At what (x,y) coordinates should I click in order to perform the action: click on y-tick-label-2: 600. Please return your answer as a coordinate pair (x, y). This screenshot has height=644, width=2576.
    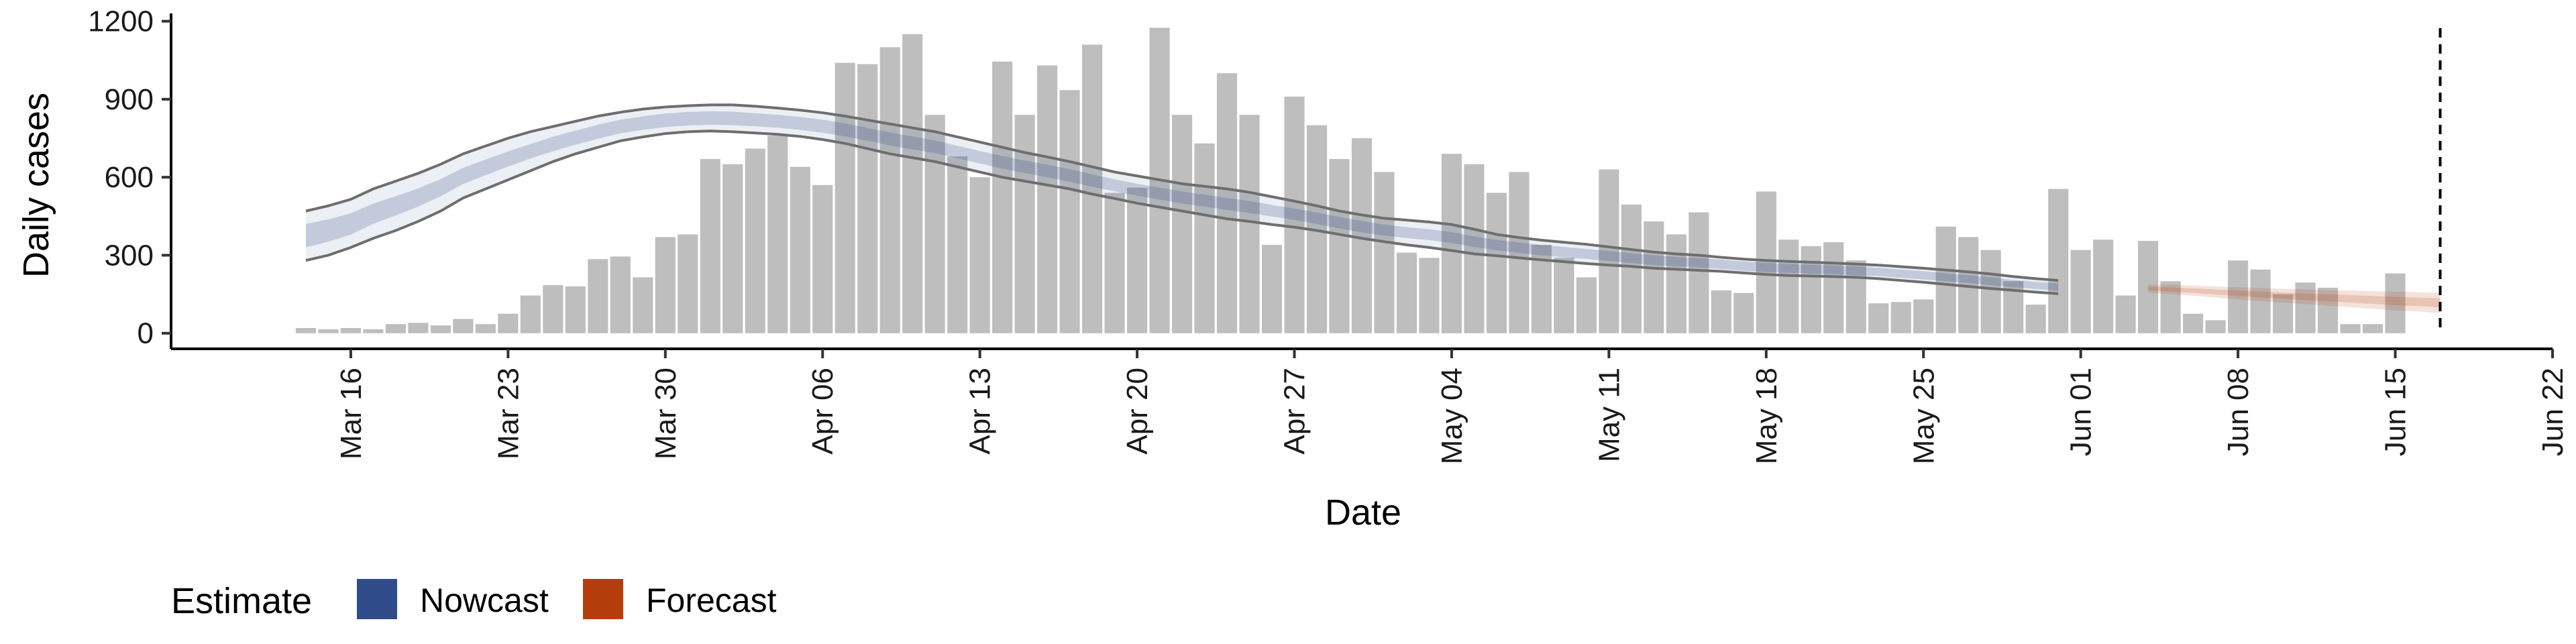
    Looking at the image, I should click on (129, 177).